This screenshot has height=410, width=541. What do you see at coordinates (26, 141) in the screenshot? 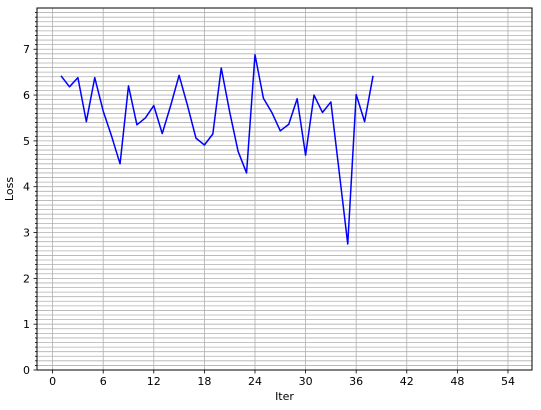
I see `y-tick-label: 5` at bounding box center [26, 141].